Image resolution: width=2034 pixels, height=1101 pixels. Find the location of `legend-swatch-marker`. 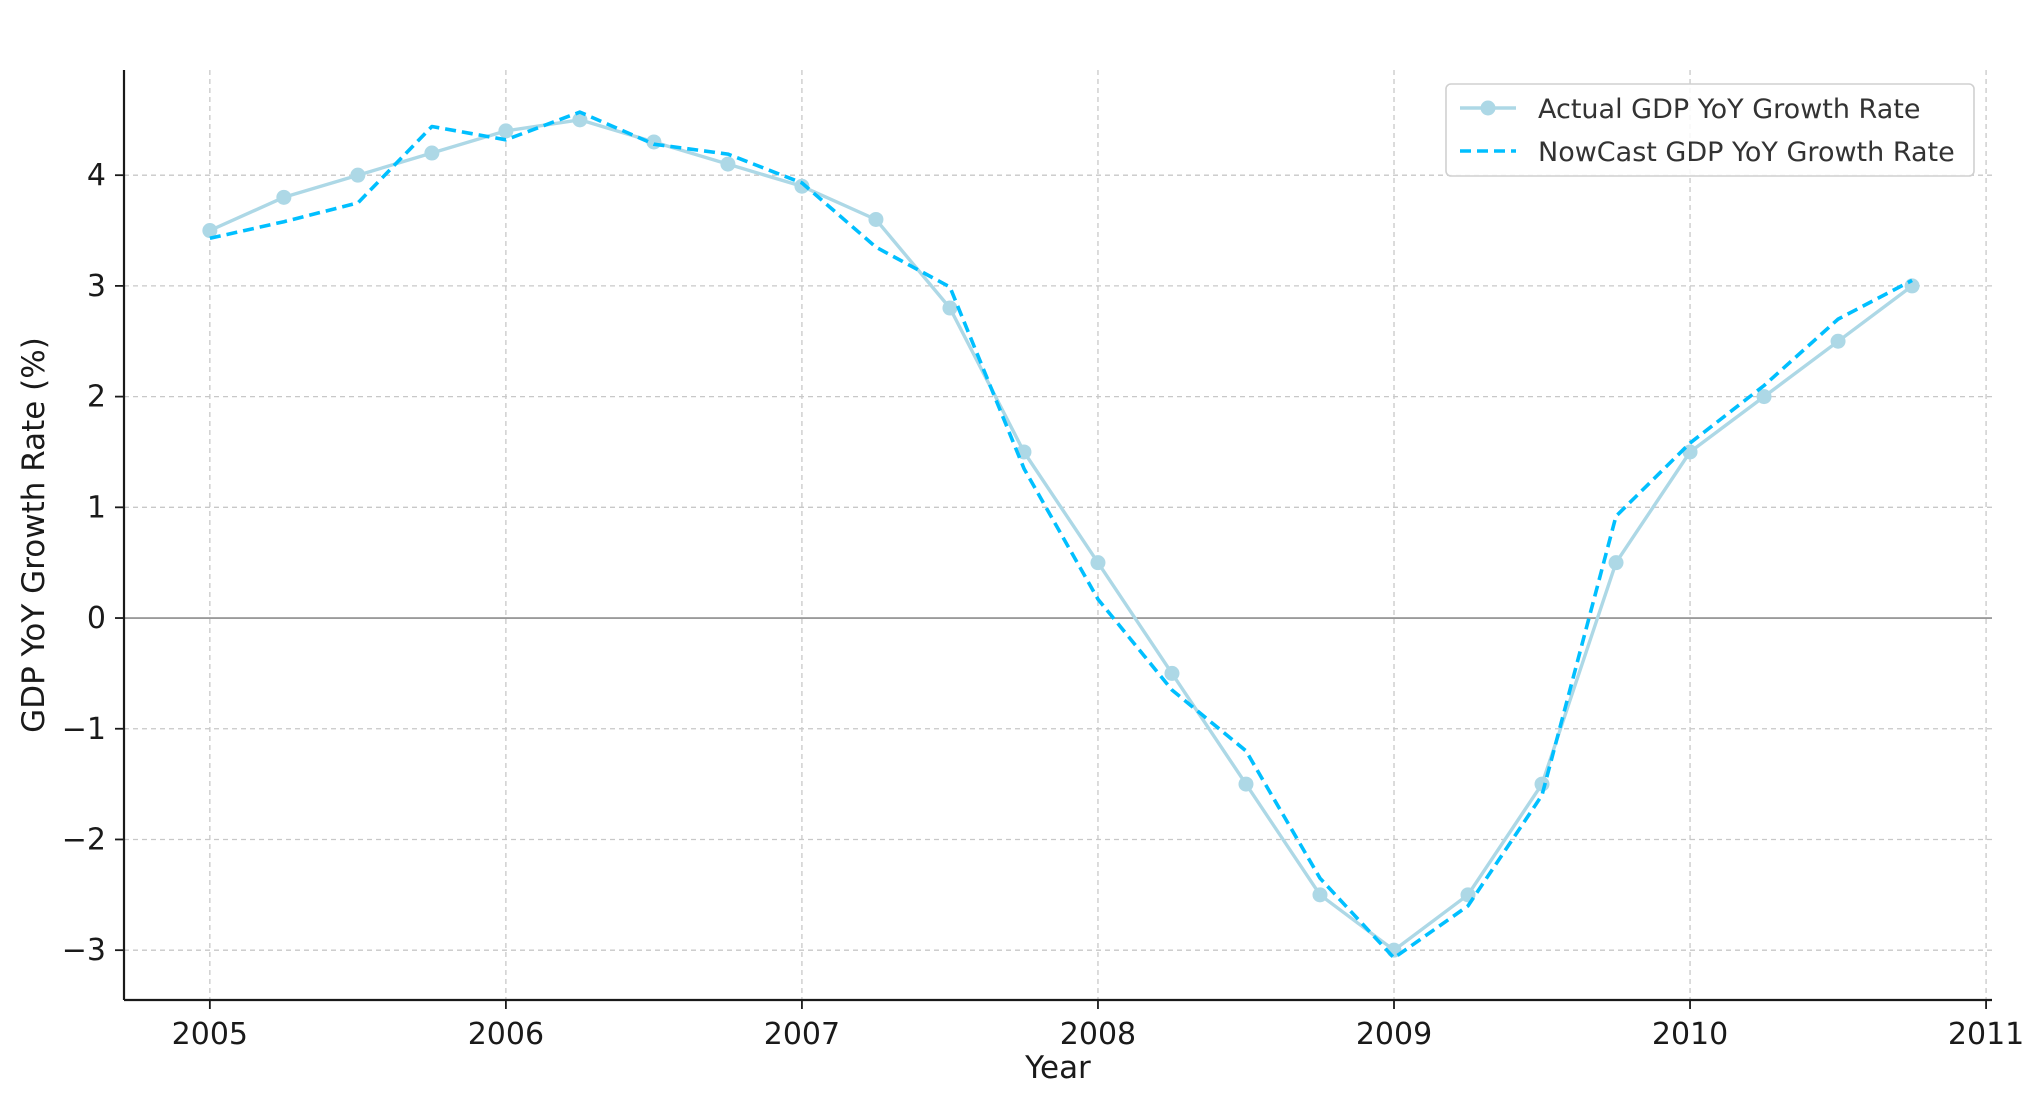

legend-swatch-marker is located at coordinates (1488, 108).